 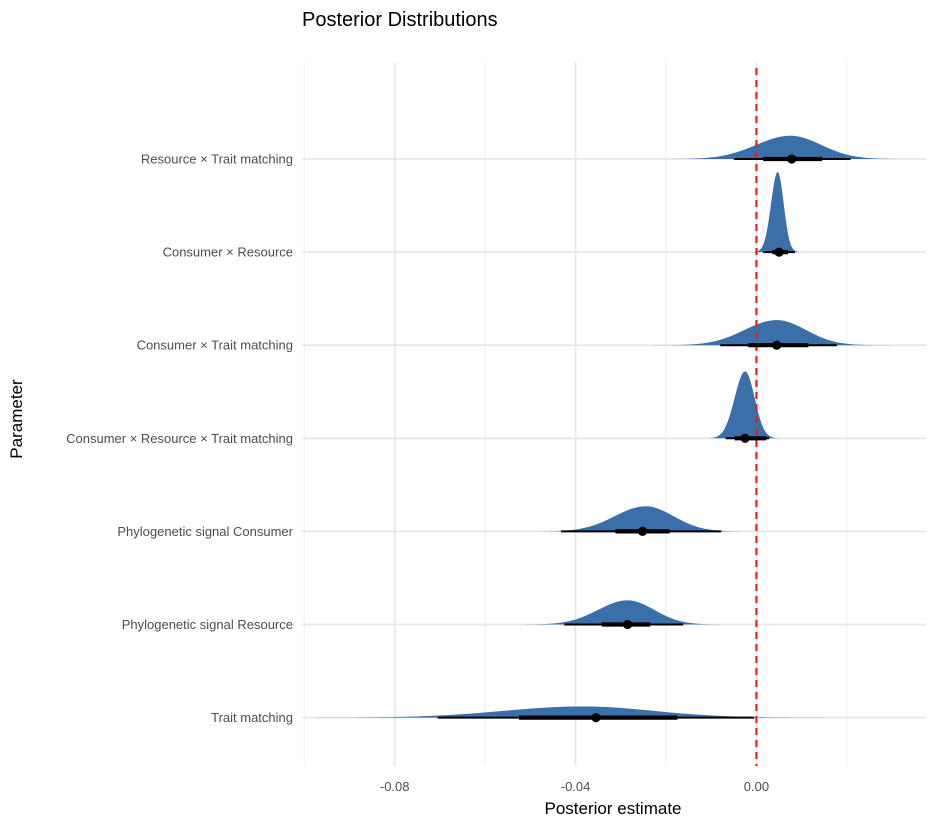 What do you see at coordinates (228, 252) in the screenshot?
I see `y-tick-label: Consumer × Resource` at bounding box center [228, 252].